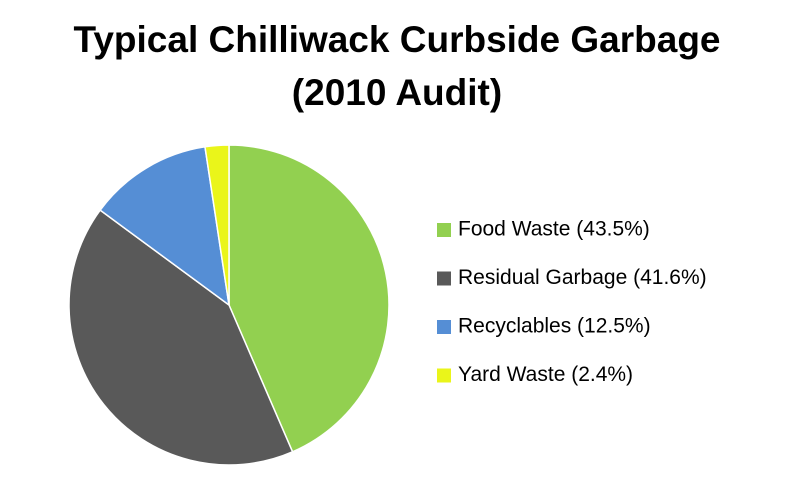 This screenshot has height=485, width=790. What do you see at coordinates (545, 374) in the screenshot?
I see `legend-label: Yard Waste (2.4%)` at bounding box center [545, 374].